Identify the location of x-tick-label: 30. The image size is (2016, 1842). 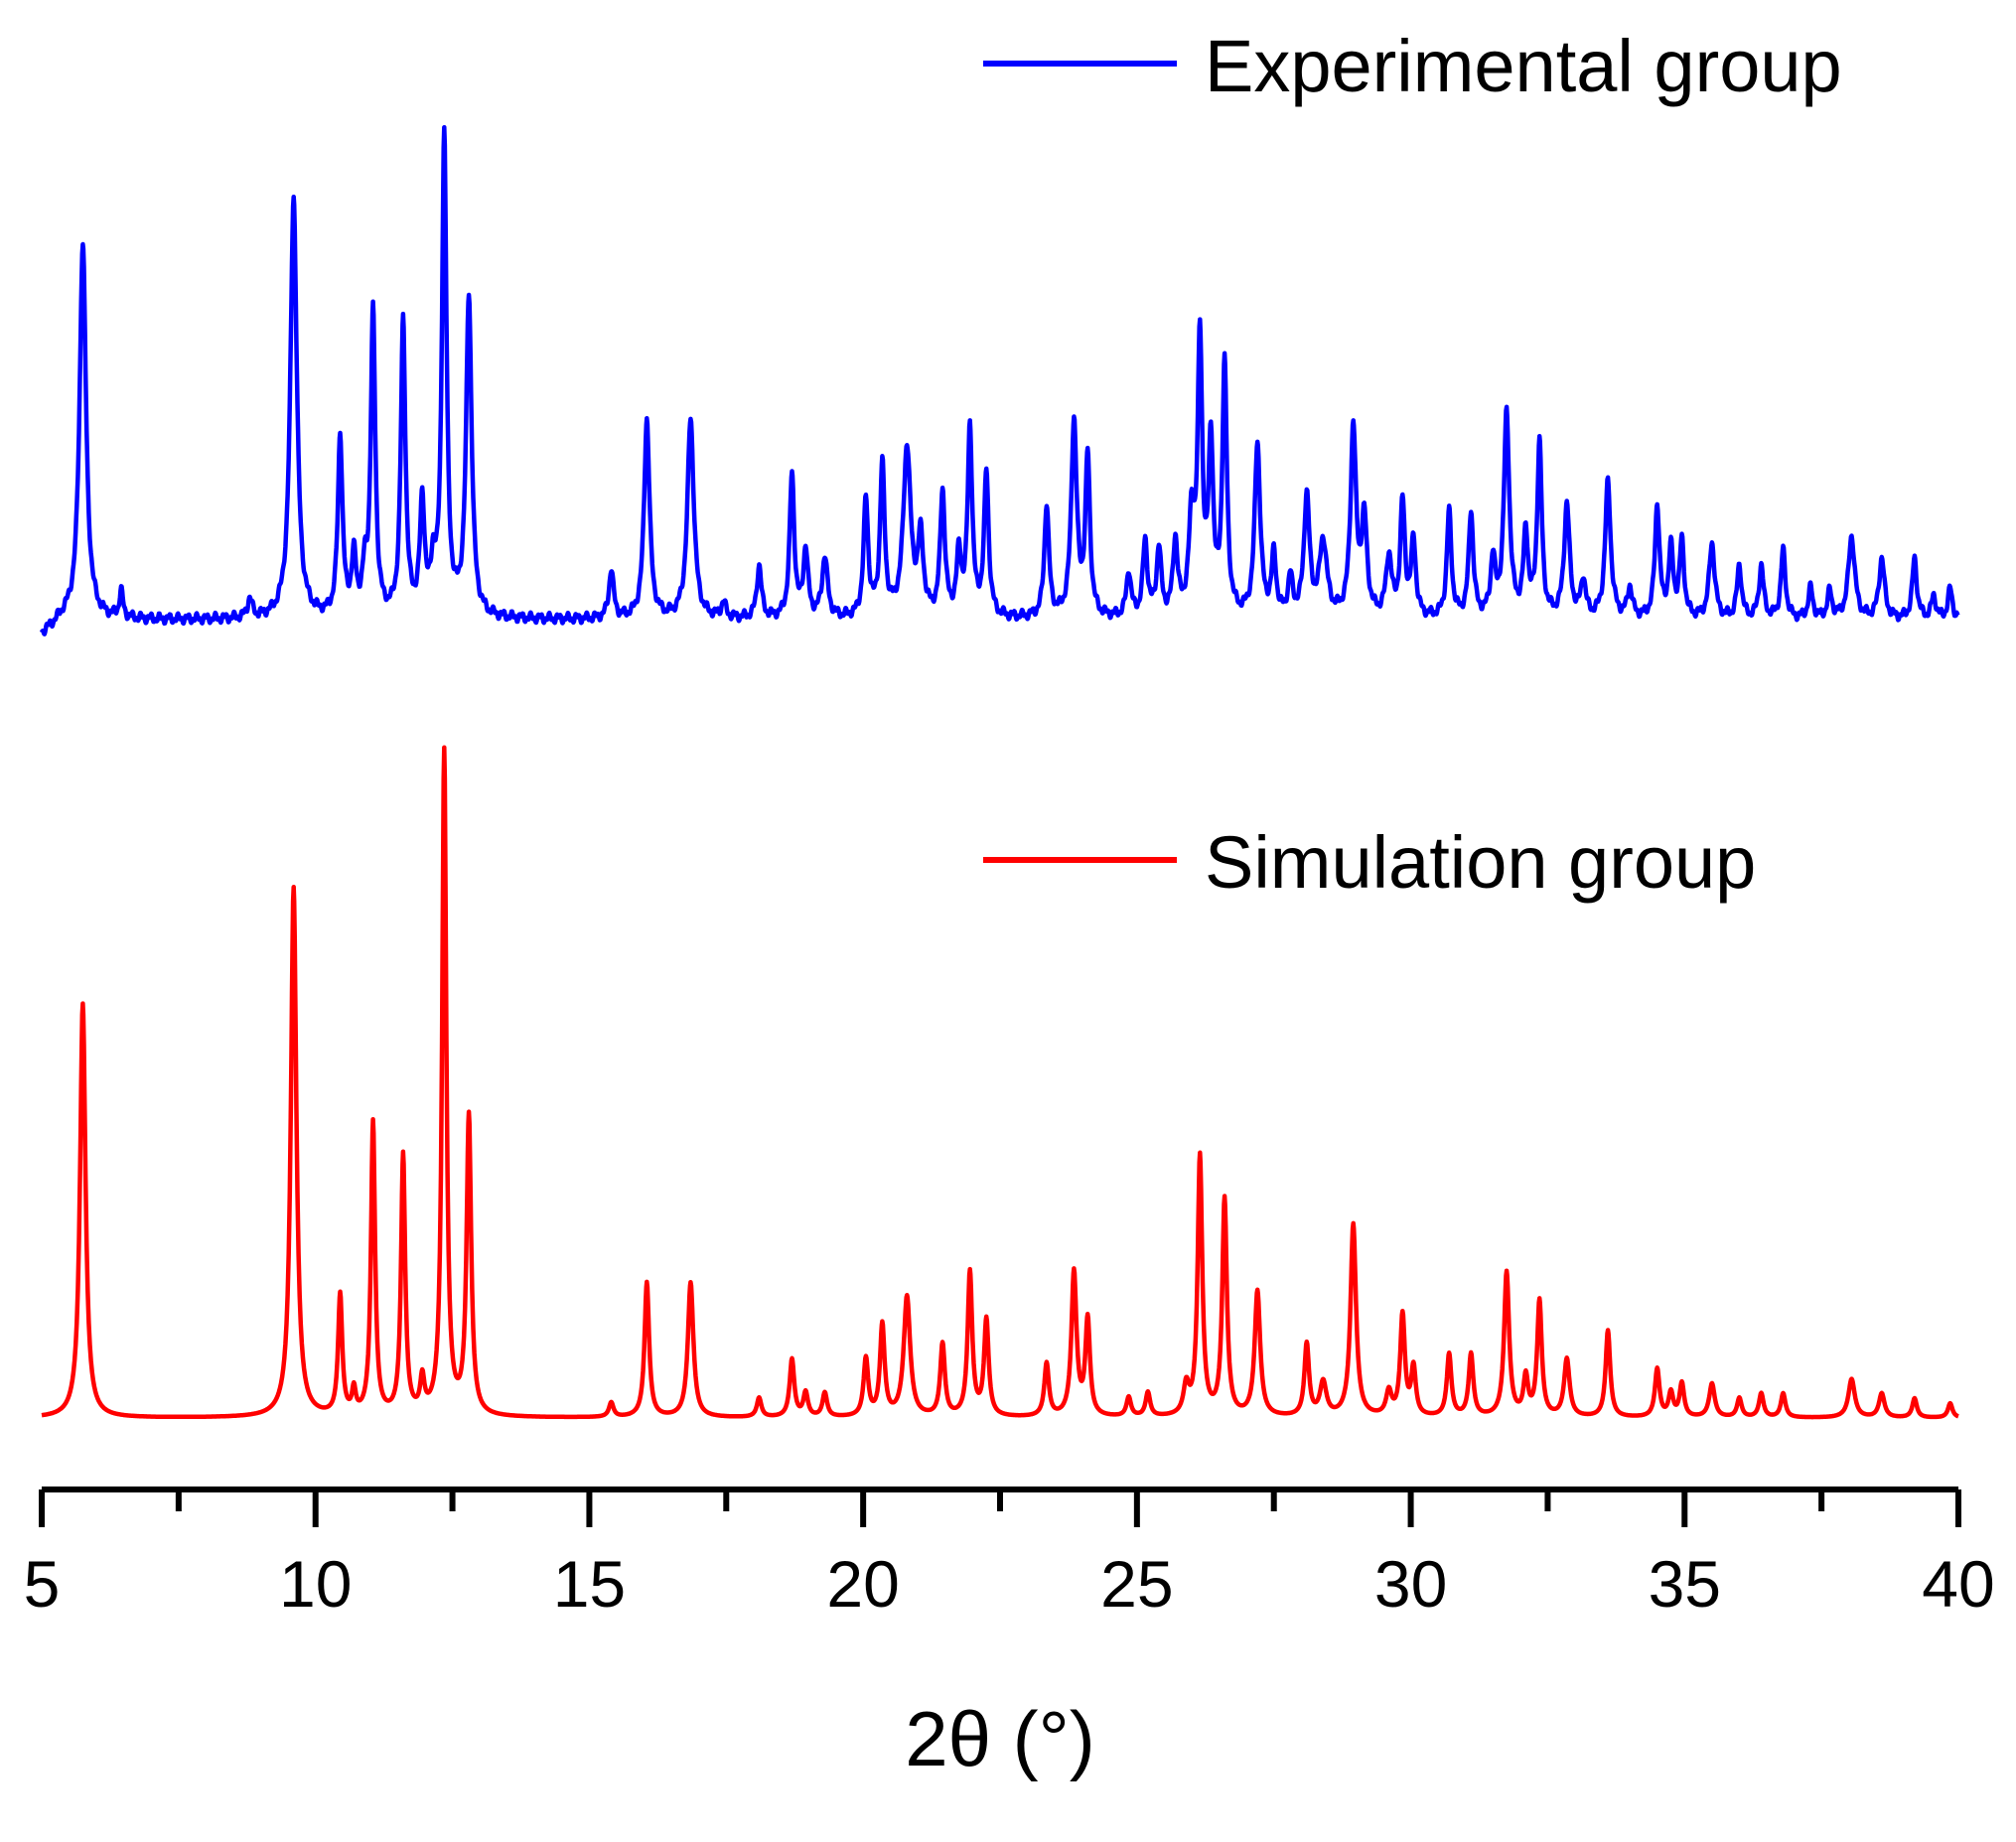
(1410, 1584).